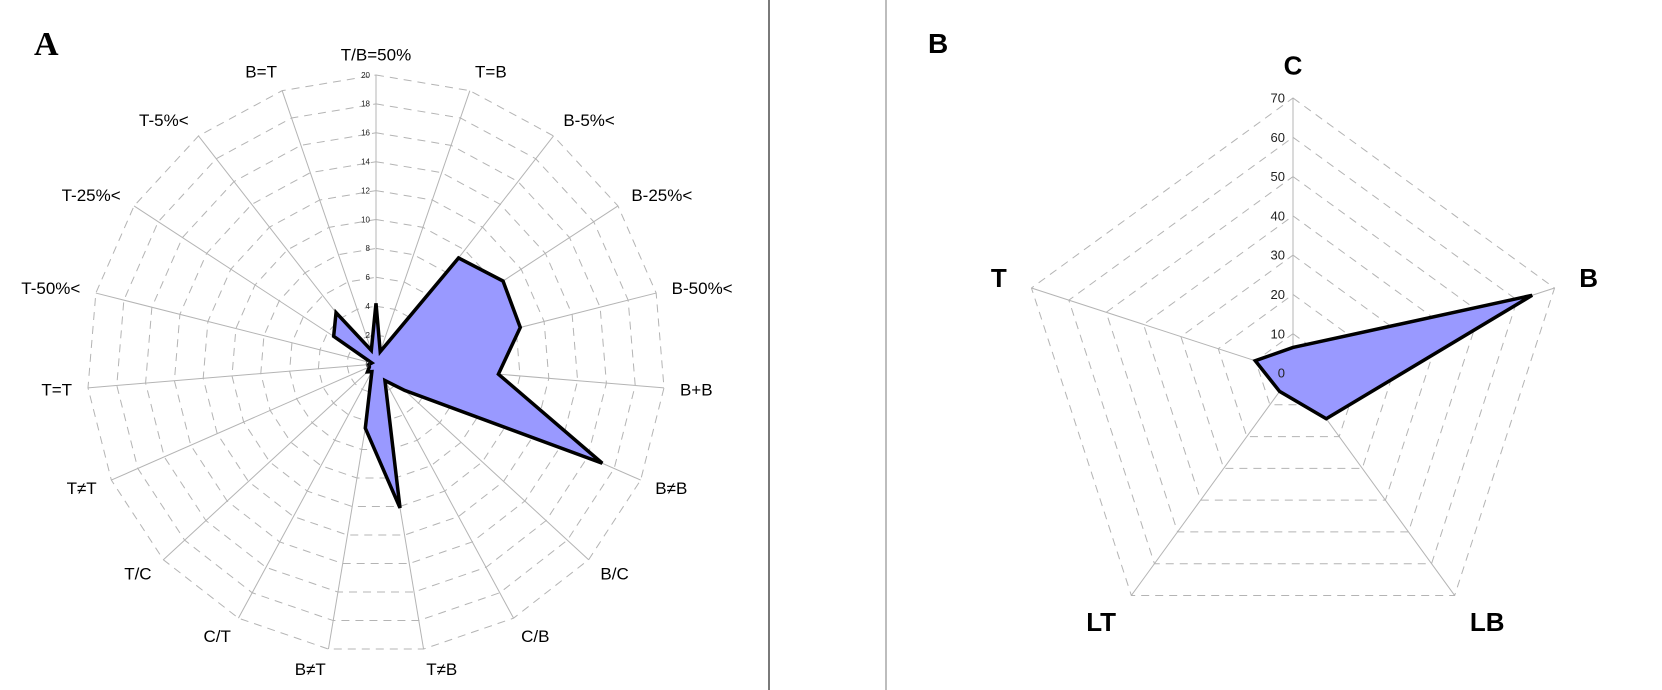 This screenshot has width=1662, height=690. Describe the element at coordinates (999, 278) in the screenshot. I see `axis-label: T` at that location.